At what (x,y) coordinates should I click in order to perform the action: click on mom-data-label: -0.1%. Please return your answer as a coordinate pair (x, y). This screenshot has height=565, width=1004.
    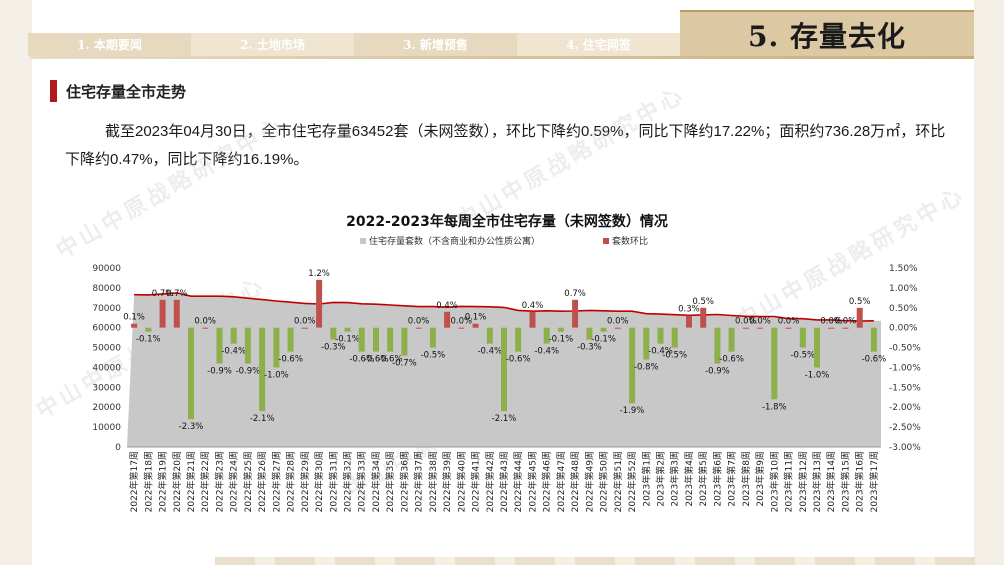
    Looking at the image, I should click on (148, 340).